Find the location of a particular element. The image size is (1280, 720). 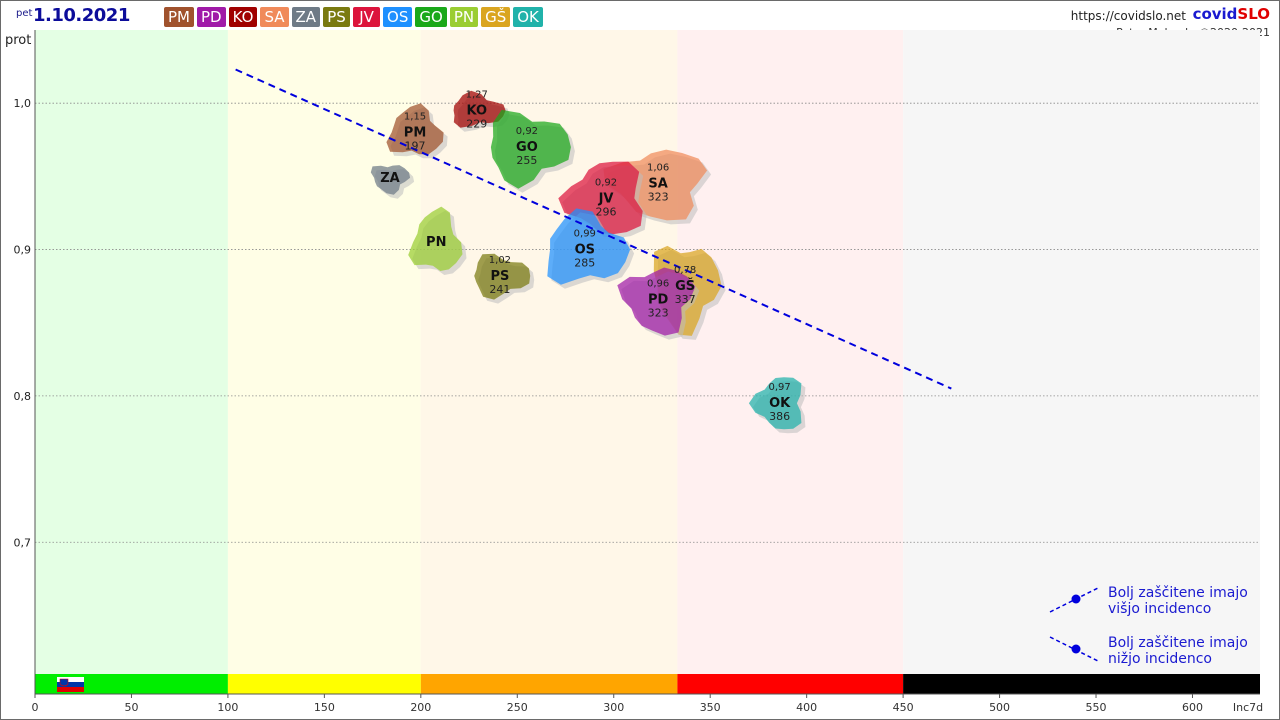

x-tick-label-8: 350 is located at coordinates (710, 707).